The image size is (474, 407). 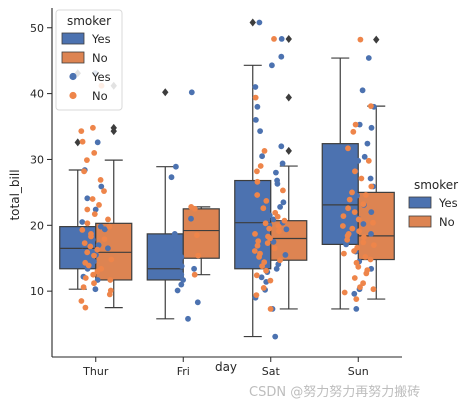 What do you see at coordinates (73, 95) in the screenshot?
I see `legend-dot` at bounding box center [73, 95].